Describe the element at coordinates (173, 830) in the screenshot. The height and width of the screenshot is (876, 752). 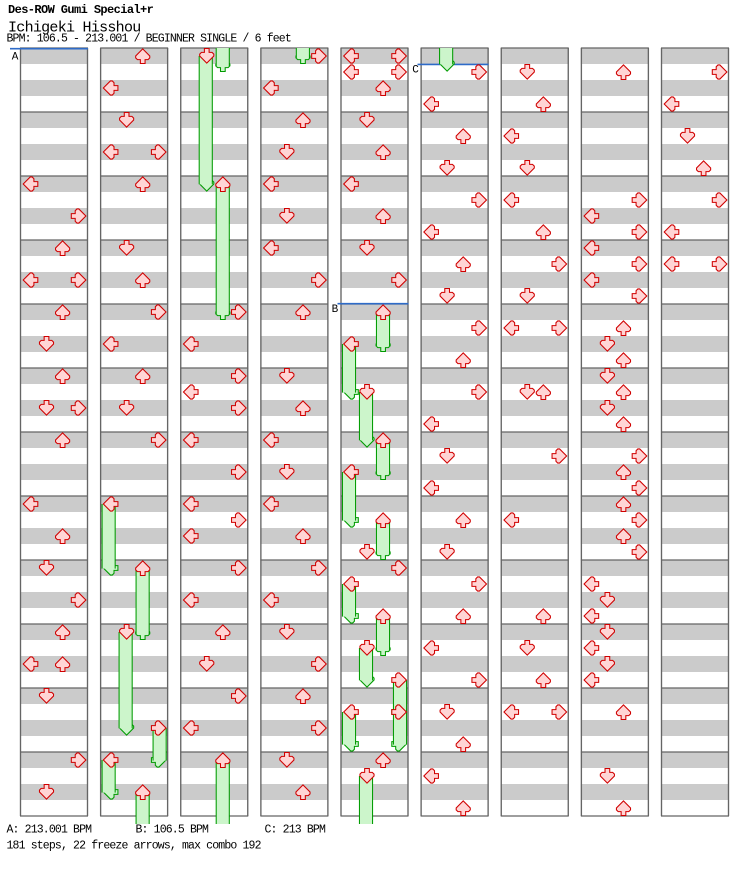
I see `svg-text: B: 106.5 BPM` at that location.